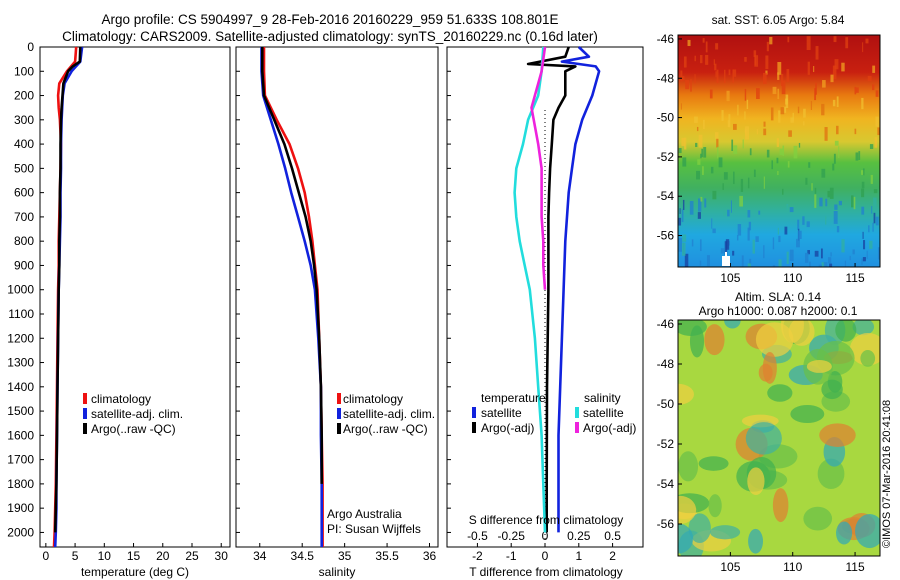  What do you see at coordinates (345, 556) in the screenshot?
I see `salinity-tick-label: 35` at bounding box center [345, 556].